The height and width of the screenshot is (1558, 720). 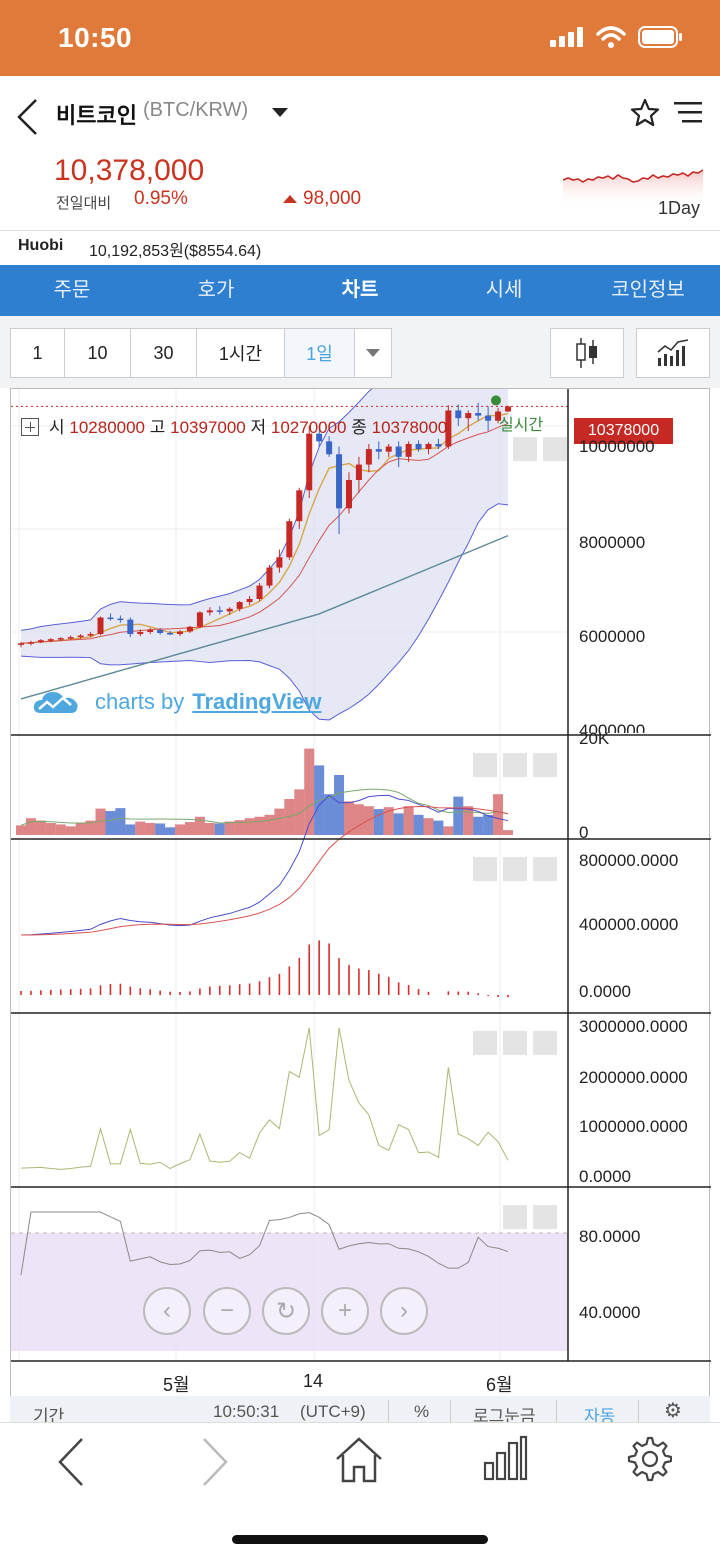 I want to click on interval-1d-button: 1일, so click(x=320, y=353).